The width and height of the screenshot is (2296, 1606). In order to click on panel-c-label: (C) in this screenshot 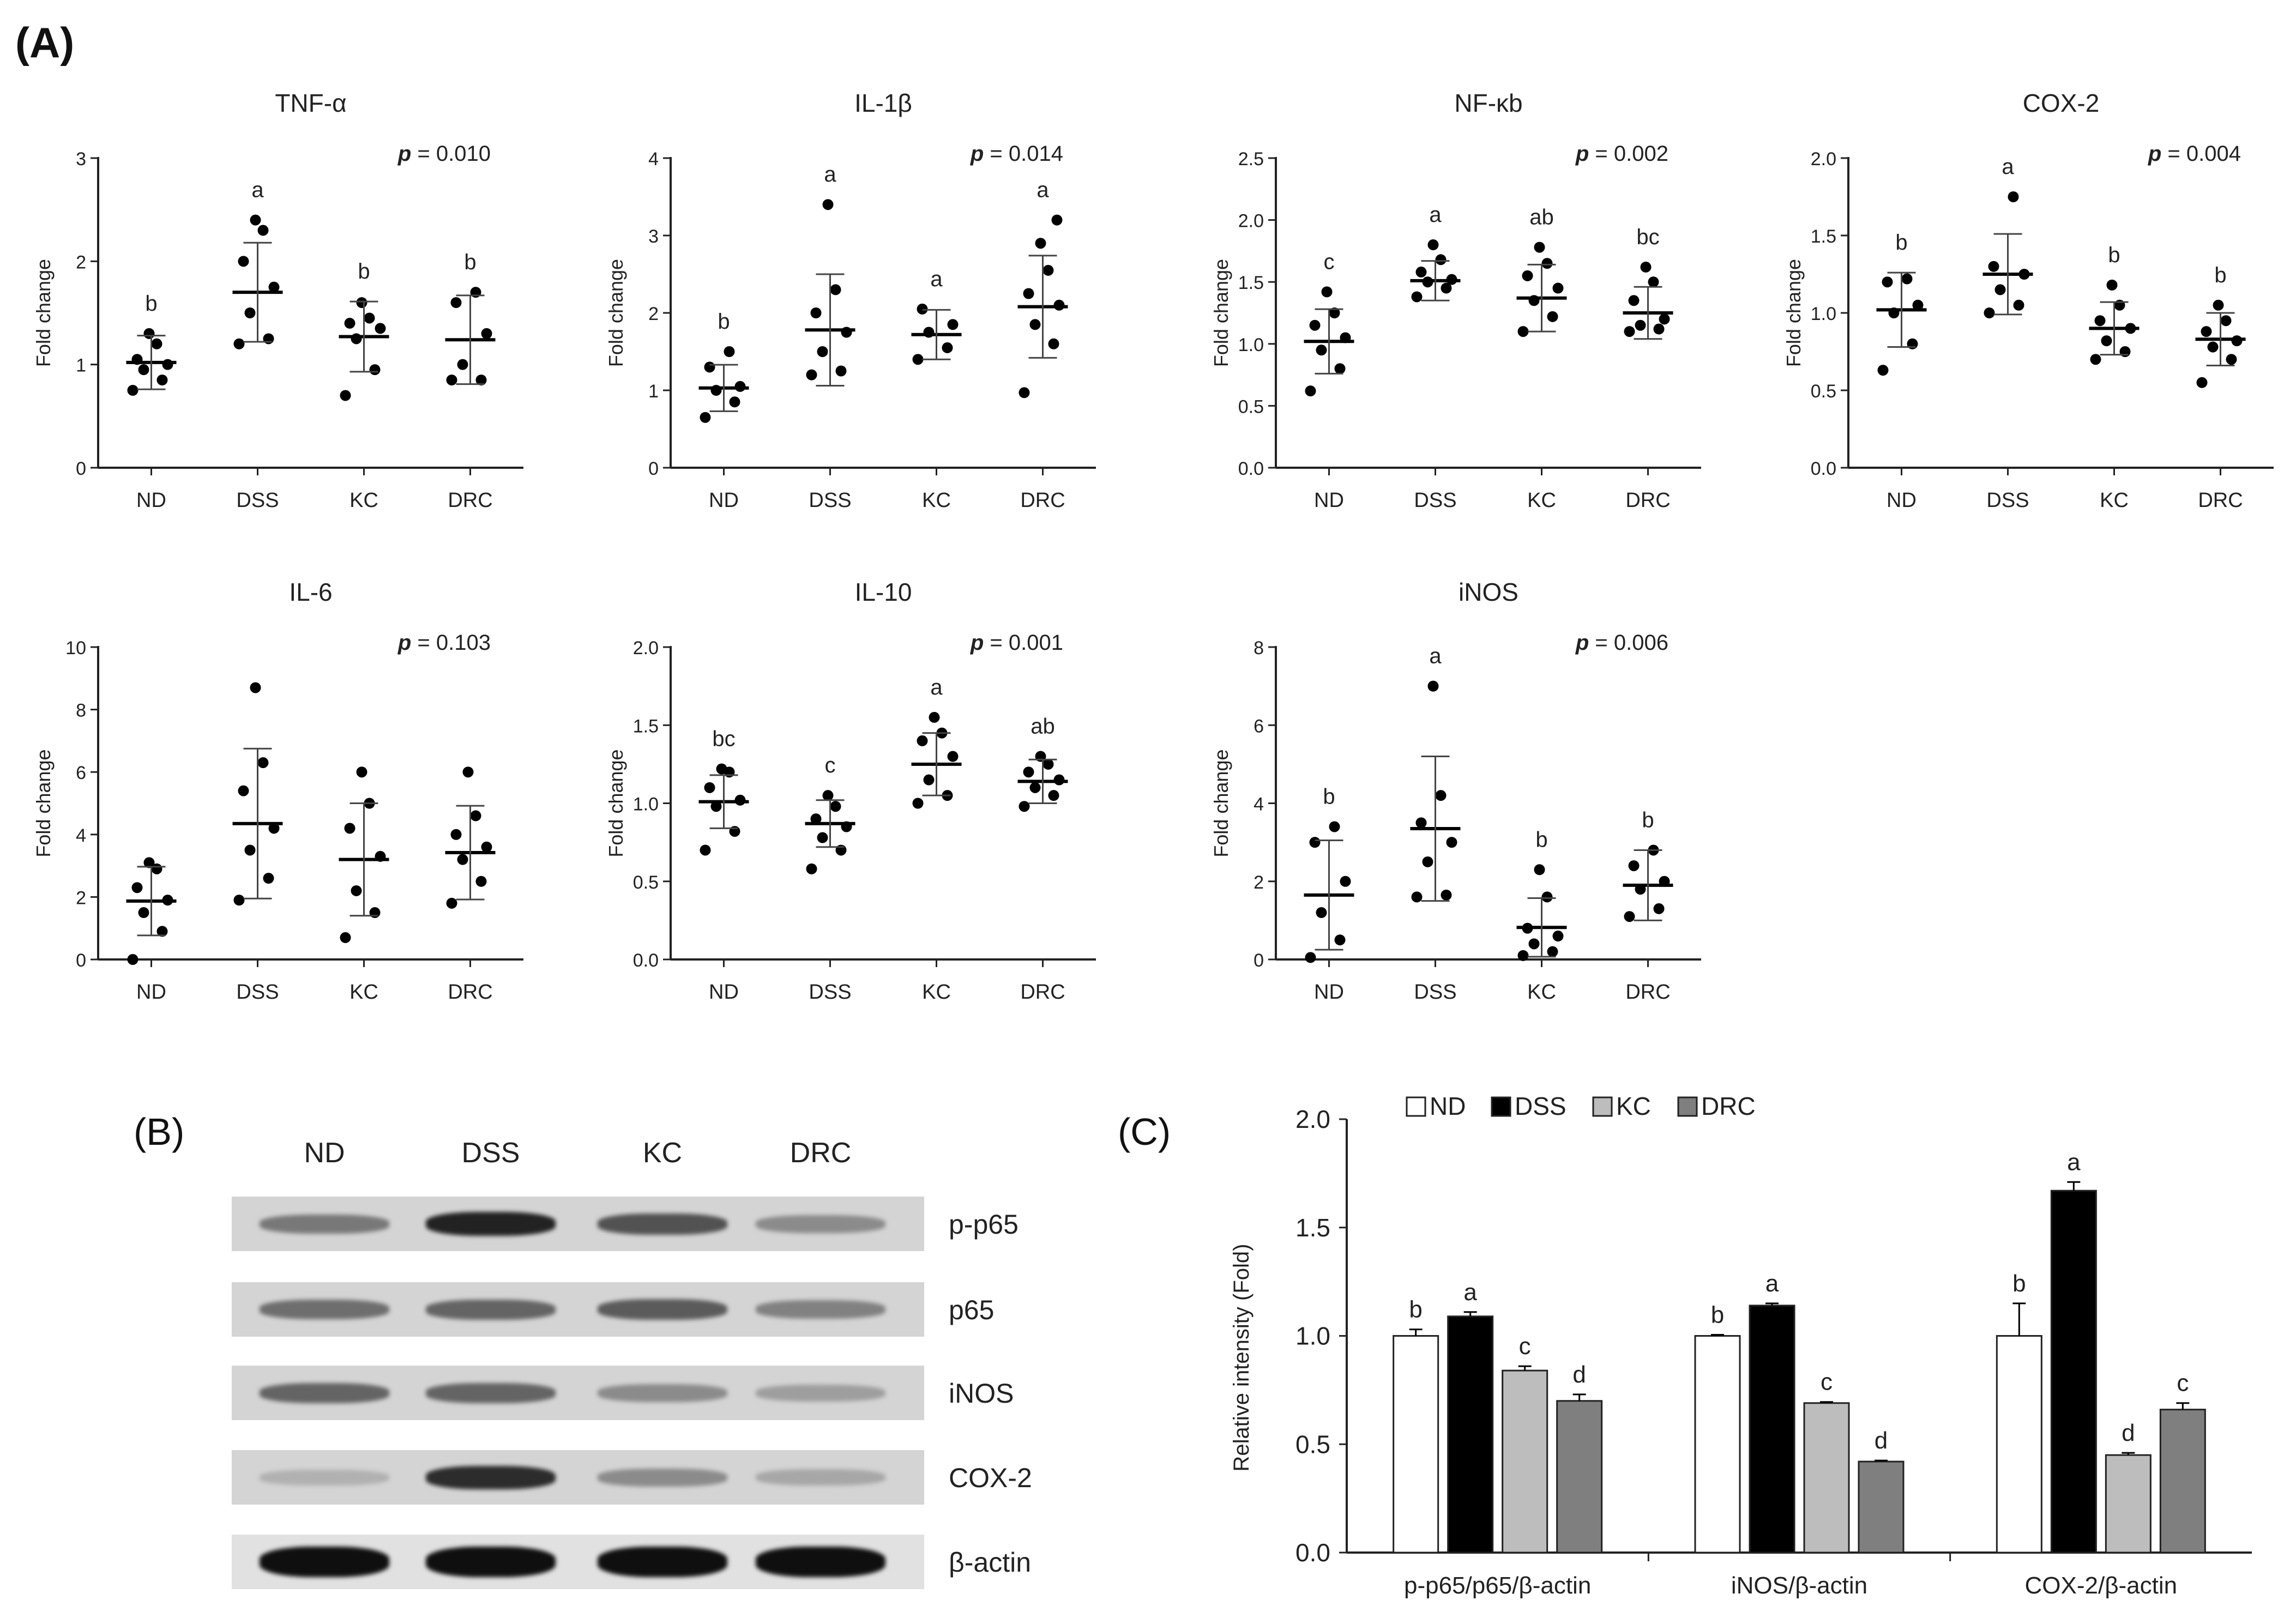, I will do `click(1145, 1131)`.